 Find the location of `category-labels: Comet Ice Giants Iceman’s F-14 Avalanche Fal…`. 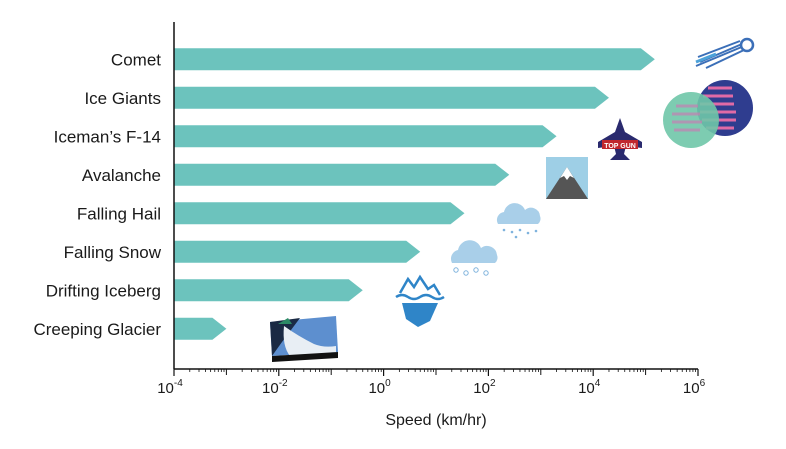

category-labels: Comet Ice Giants Iceman’s F-14 Avalanche Fal… is located at coordinates (97, 194).